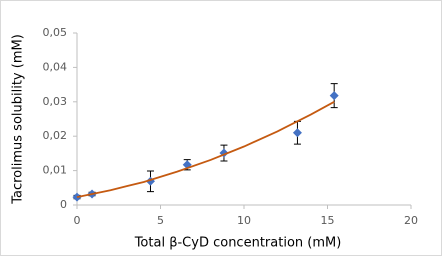 The width and height of the screenshot is (442, 256). What do you see at coordinates (238, 243) in the screenshot?
I see `x-axis-label: Total β-CyD concentration (mM)` at bounding box center [238, 243].